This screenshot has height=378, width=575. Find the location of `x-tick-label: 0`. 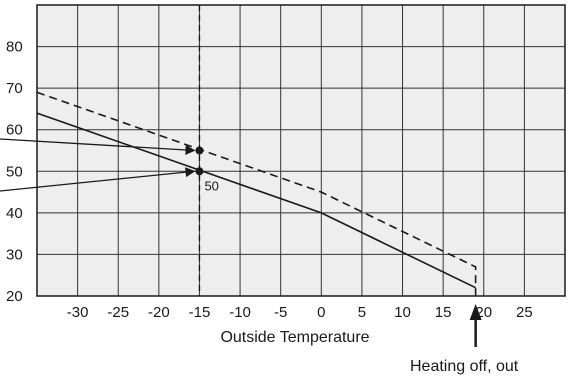

x-tick-label: 0 is located at coordinates (321, 312).